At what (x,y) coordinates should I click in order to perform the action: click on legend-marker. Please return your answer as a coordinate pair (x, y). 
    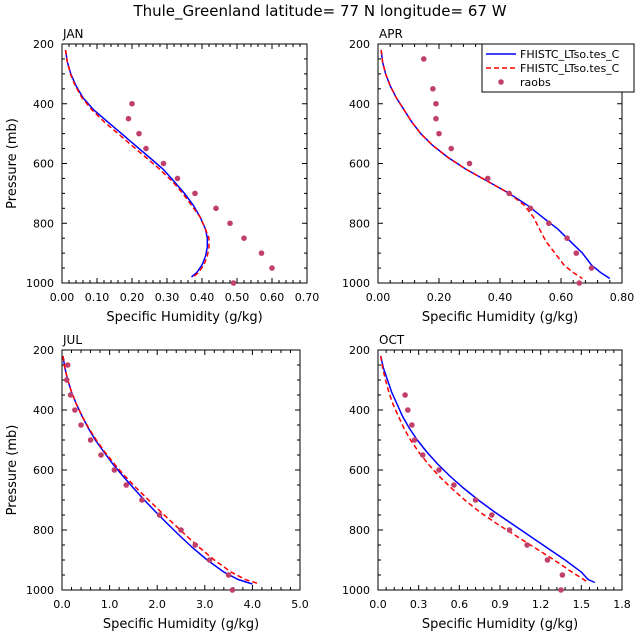
    Looking at the image, I should click on (501, 82).